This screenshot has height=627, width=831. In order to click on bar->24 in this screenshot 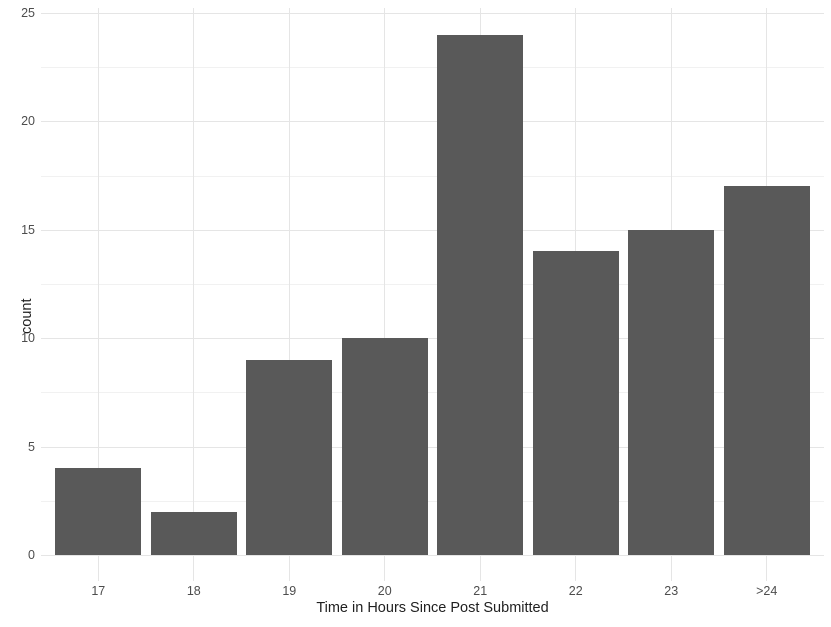, I will do `click(766, 370)`.